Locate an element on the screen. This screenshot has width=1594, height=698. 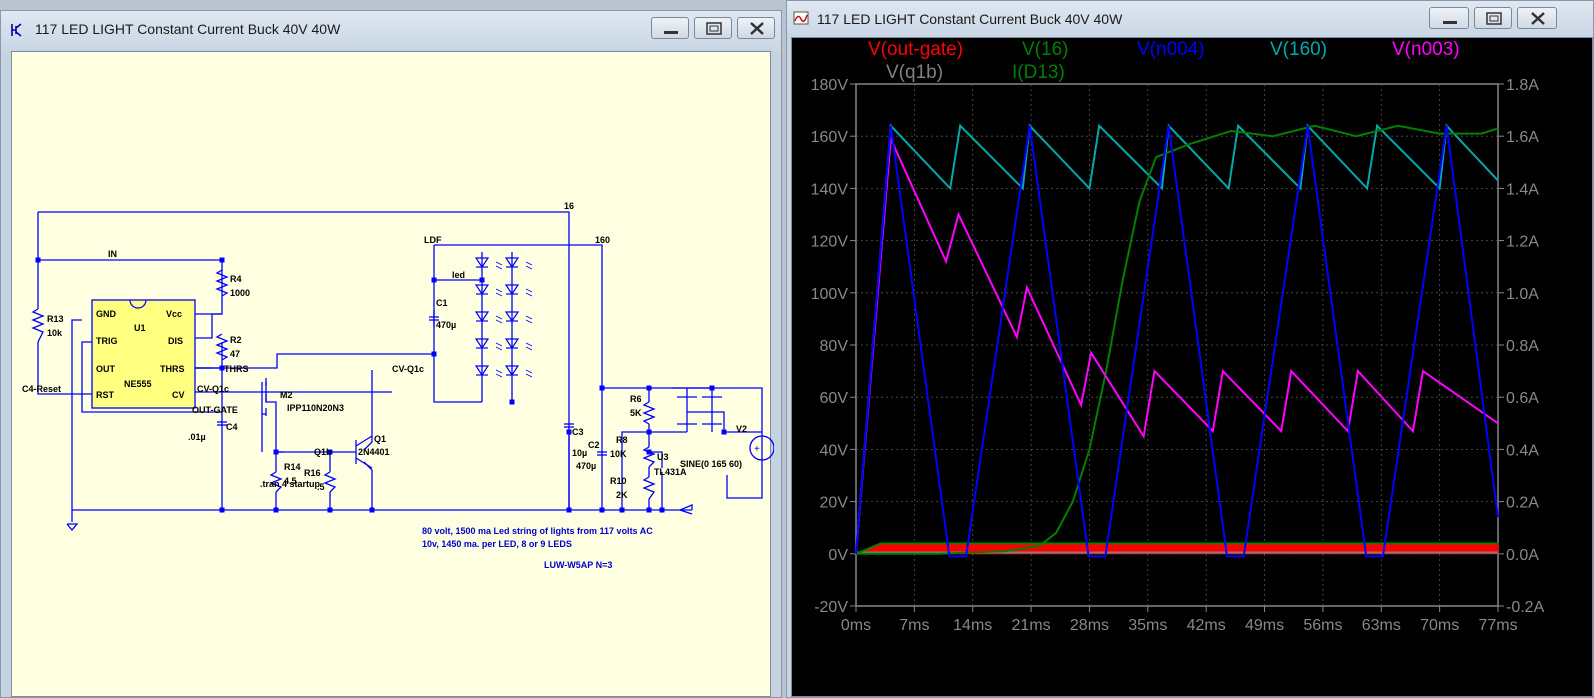
y-tick-label-left: 0V is located at coordinates (838, 555).